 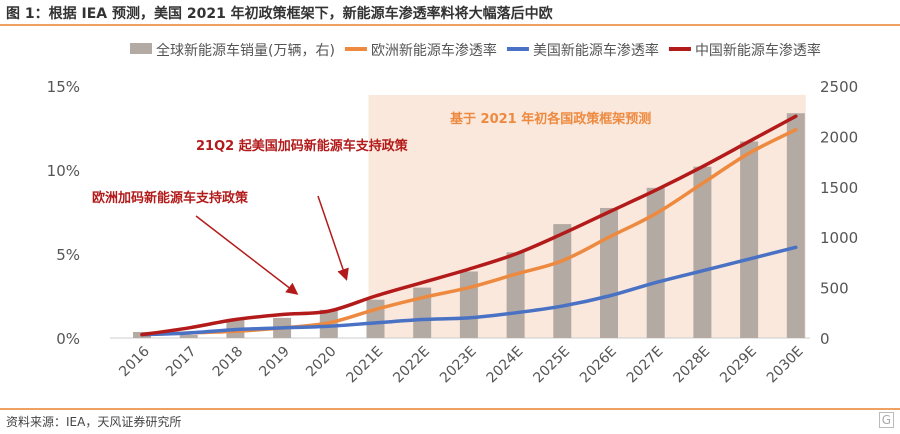 I want to click on y-left-tick: 0%, so click(x=68, y=339).